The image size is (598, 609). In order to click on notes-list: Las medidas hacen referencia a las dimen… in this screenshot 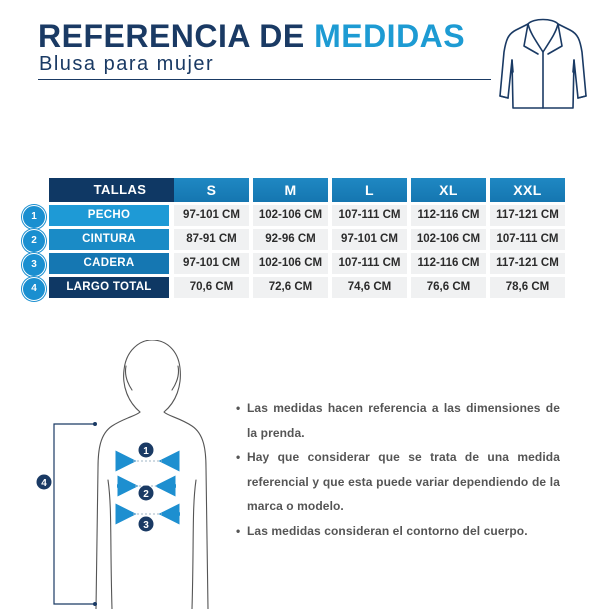, I will do `click(398, 469)`.